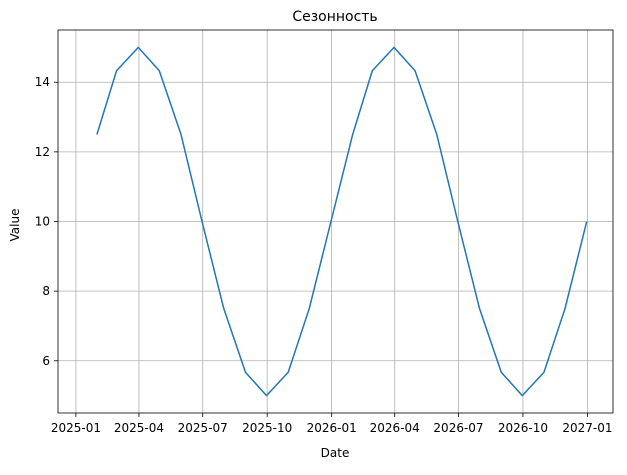 This screenshot has height=475, width=627. Describe the element at coordinates (42, 82) in the screenshot. I see `y-tick-label: 14` at that location.